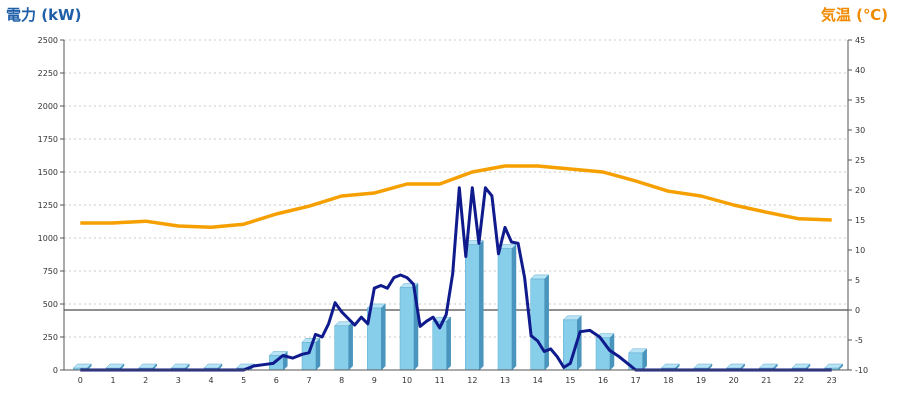  I want to click on x-tick-label: 12, so click(472, 380).